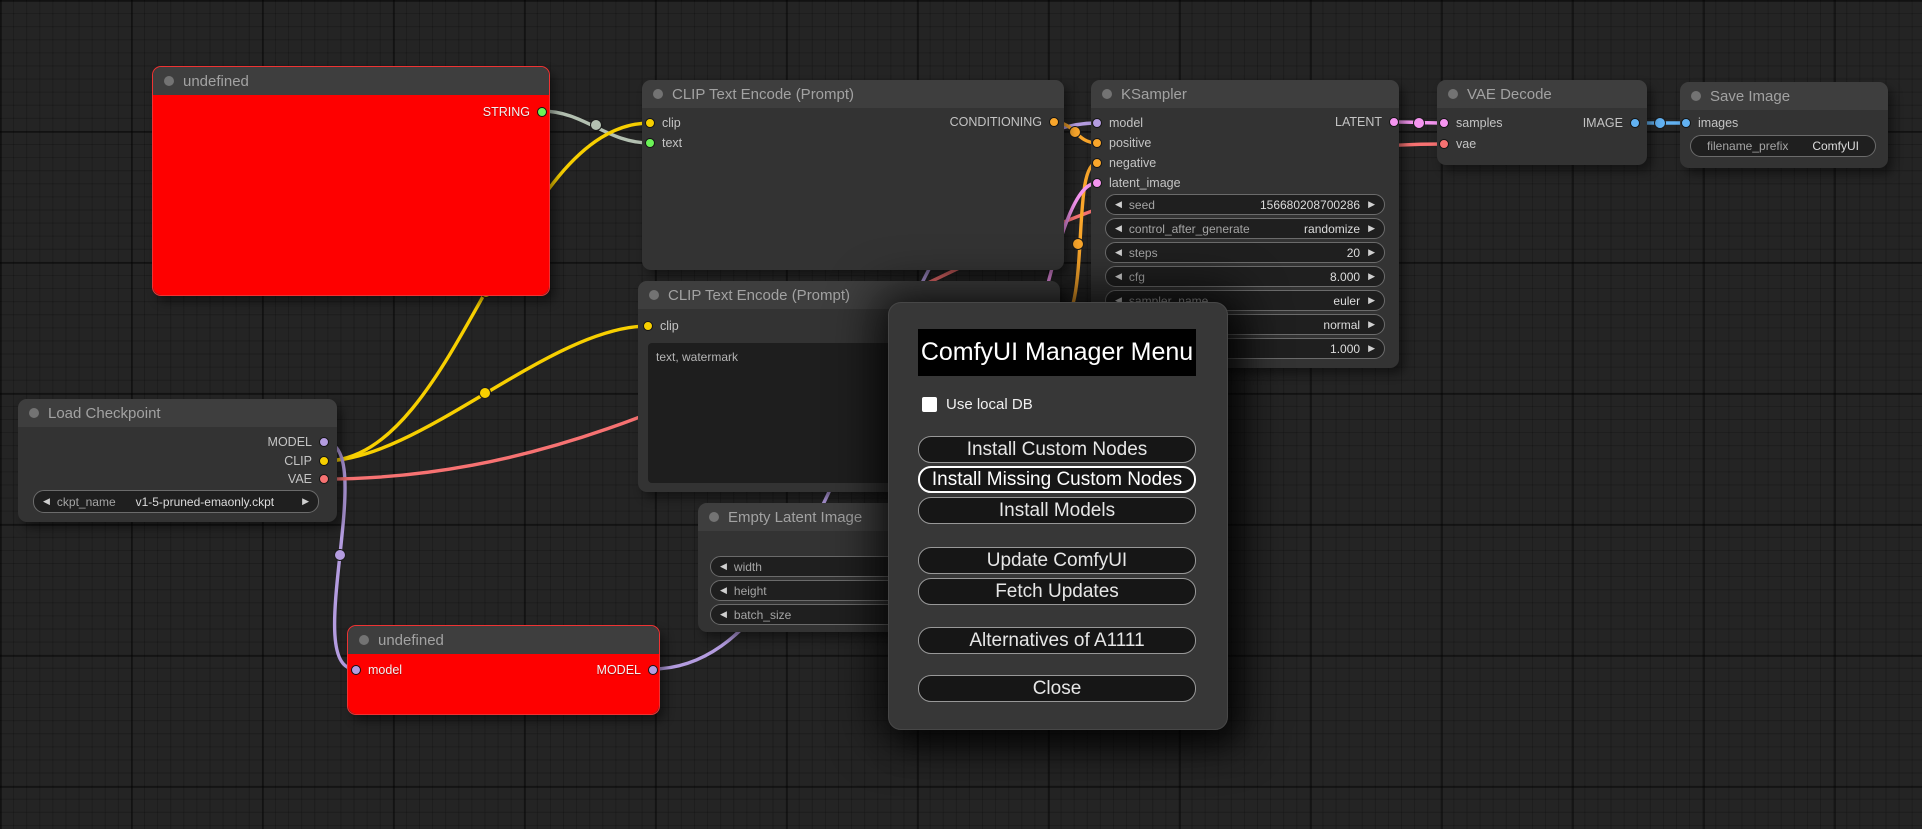 The width and height of the screenshot is (1922, 829). I want to click on node-titlebar: Save Image, so click(1784, 96).